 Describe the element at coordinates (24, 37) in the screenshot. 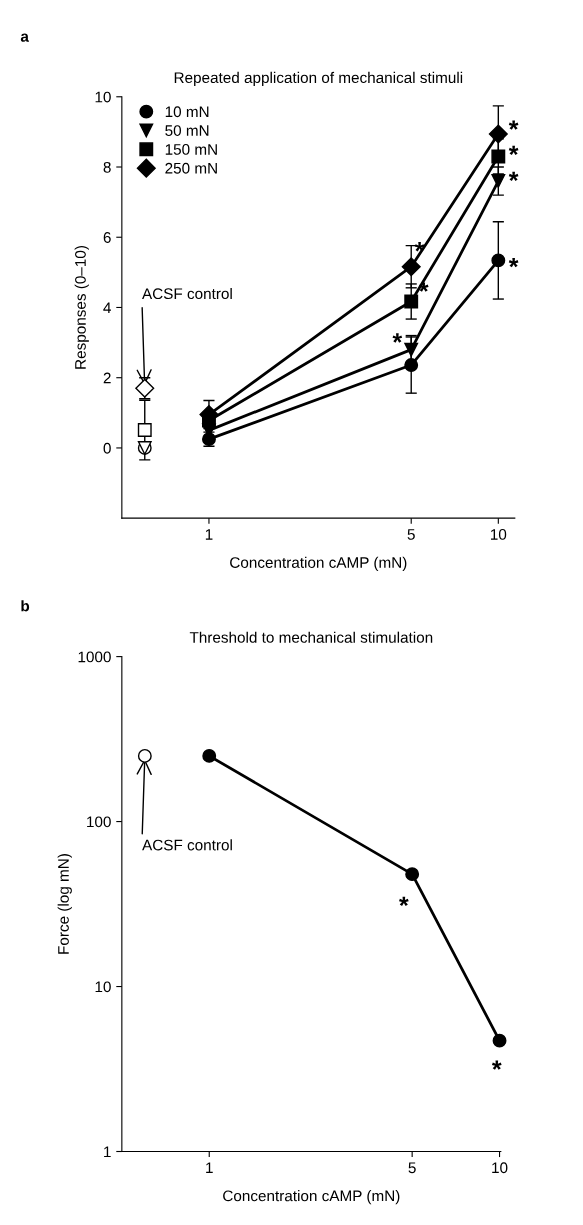

I see `text: a` at that location.